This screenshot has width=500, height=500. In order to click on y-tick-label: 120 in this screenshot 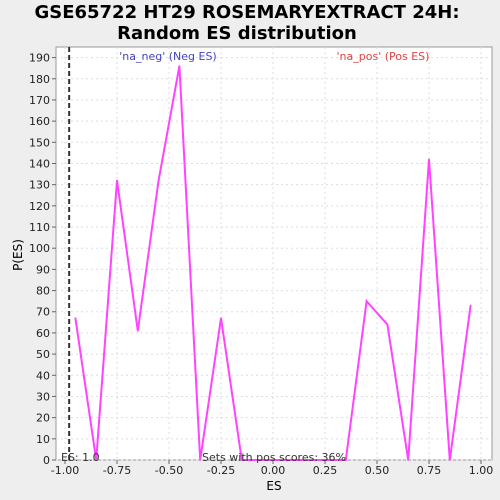, I will do `click(39, 206)`.